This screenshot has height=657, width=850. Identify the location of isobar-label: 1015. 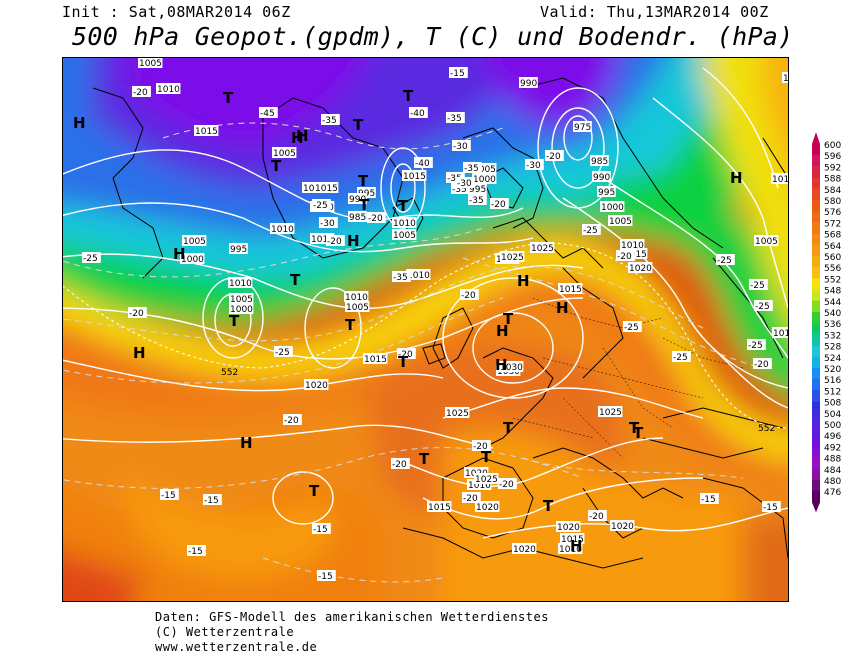
(439, 507).